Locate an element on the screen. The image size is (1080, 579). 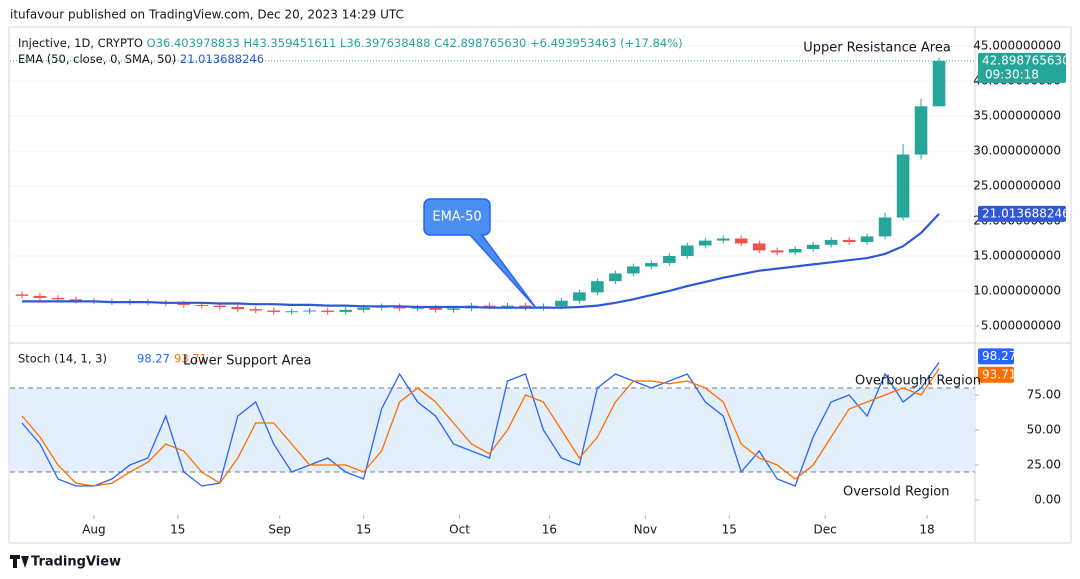
y-tick-label: 10.000000000 is located at coordinates (1017, 290).